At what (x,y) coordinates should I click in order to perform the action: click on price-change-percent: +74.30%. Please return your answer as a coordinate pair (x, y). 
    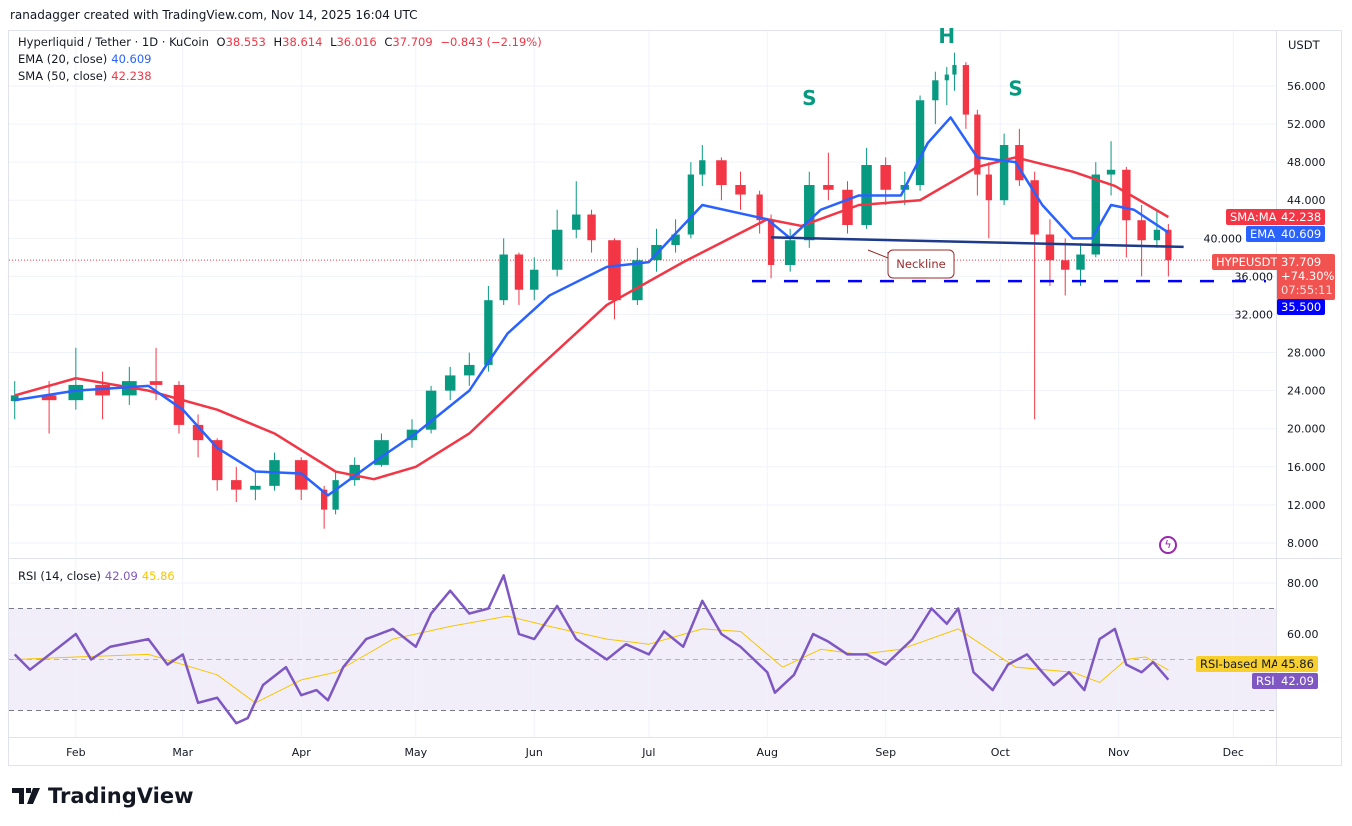
    Looking at the image, I should click on (1308, 276).